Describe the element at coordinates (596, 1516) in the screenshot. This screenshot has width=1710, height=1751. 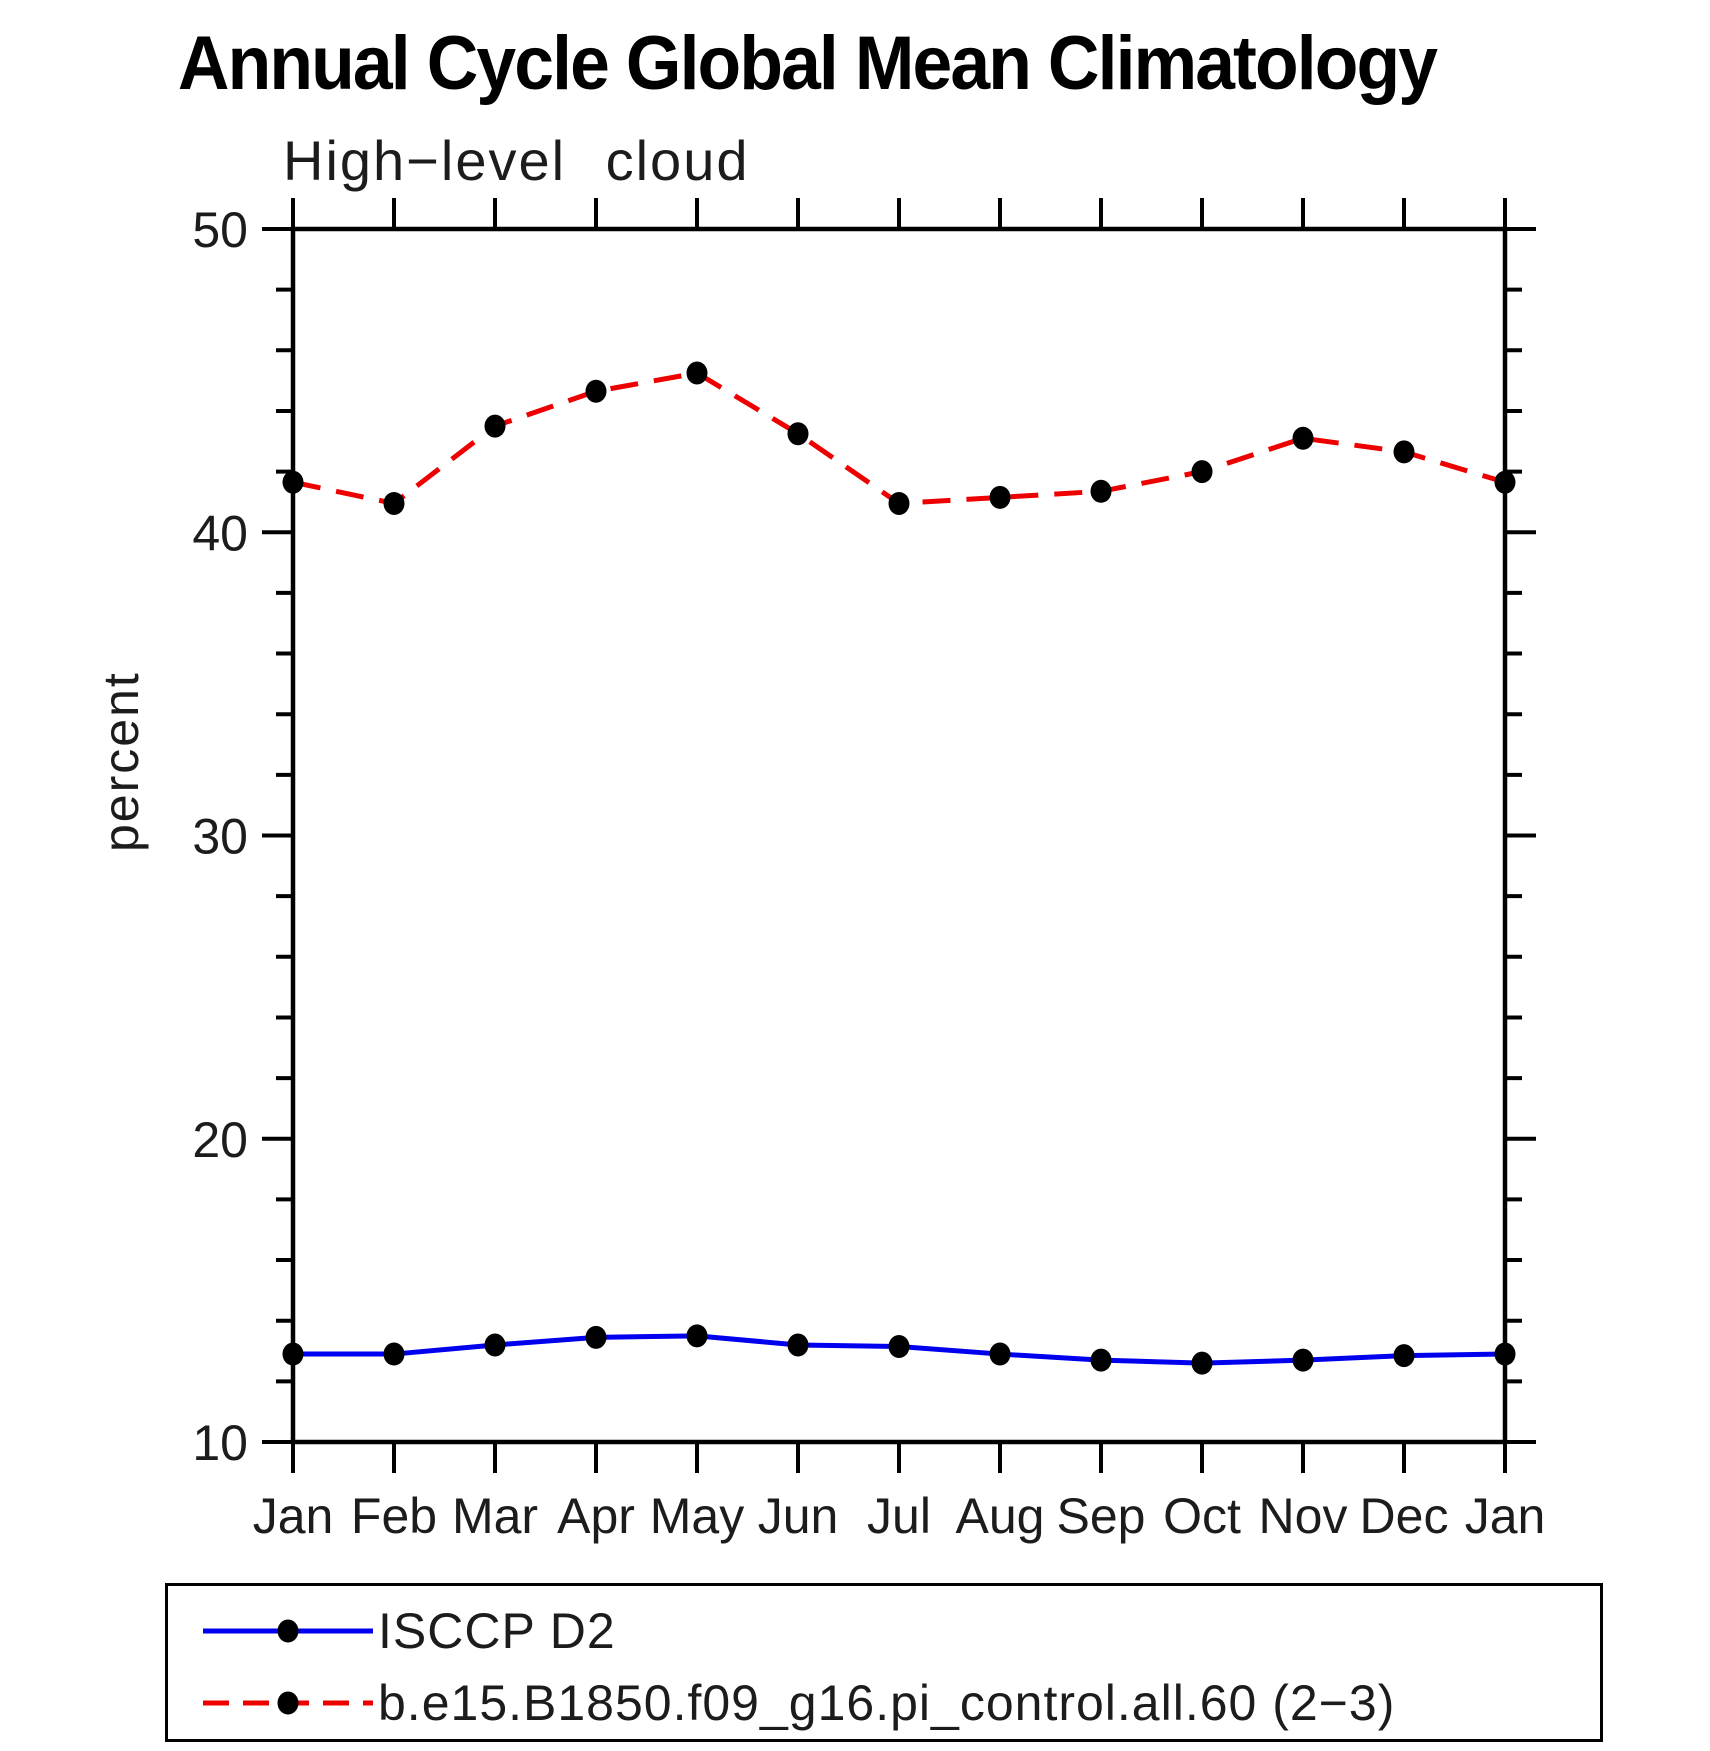
I see `x-tick-label: Apr` at that location.